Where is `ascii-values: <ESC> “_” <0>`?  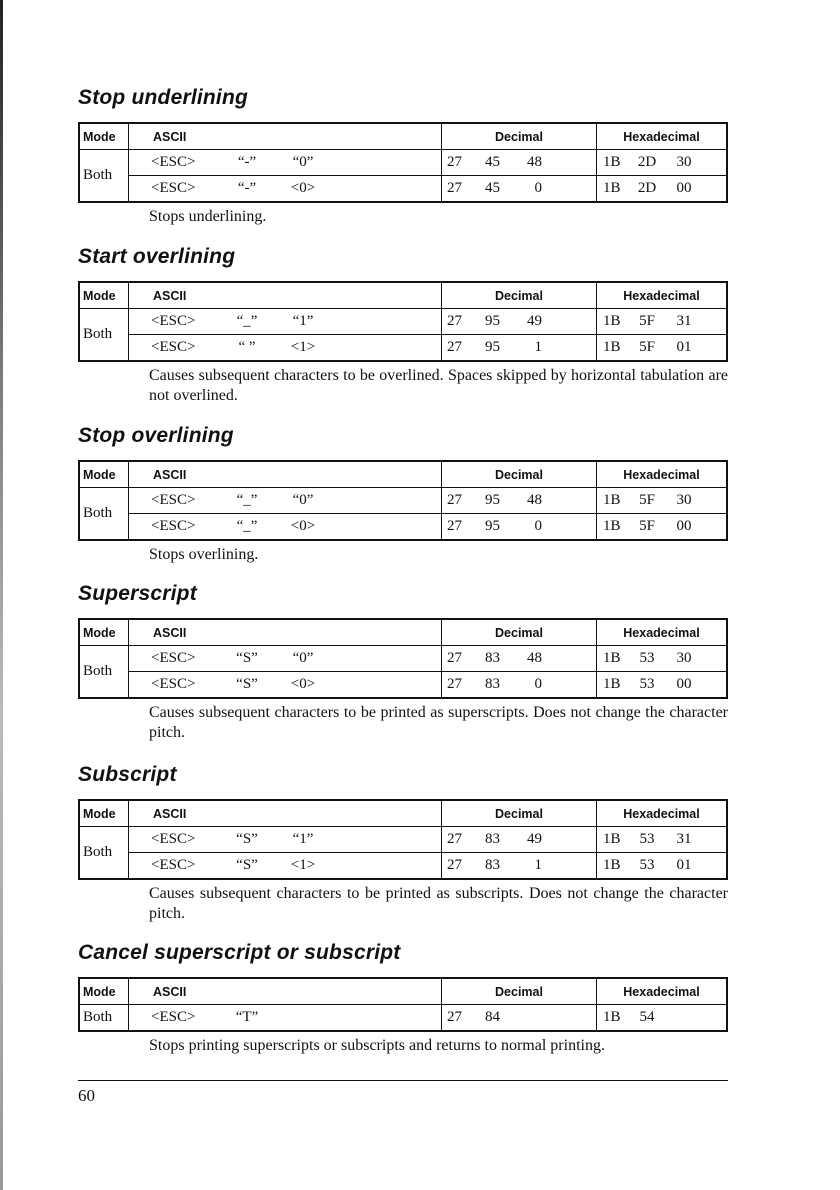 ascii-values: <ESC> “_” <0> is located at coordinates (285, 526).